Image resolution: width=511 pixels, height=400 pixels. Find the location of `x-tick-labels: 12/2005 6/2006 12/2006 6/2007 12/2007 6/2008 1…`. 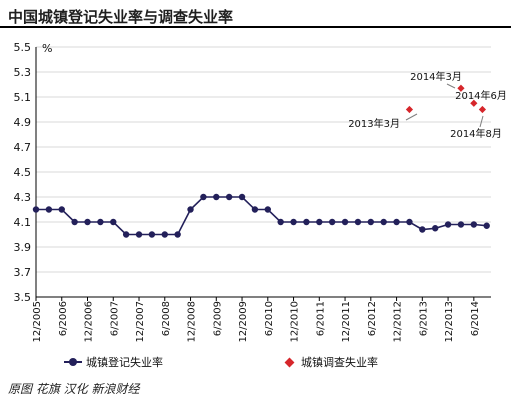

x-tick-labels: 12/2005 6/2006 12/2006 6/2007 12/2007 6/2008 1… is located at coordinates (256, 322).